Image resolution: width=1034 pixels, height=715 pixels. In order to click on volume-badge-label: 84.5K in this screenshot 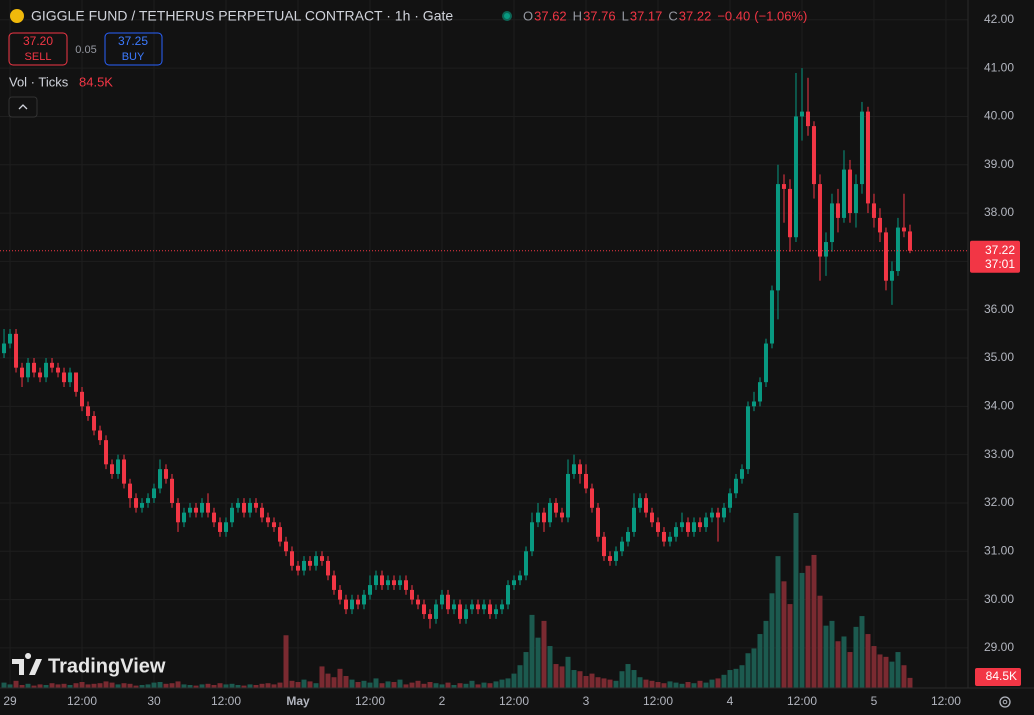, I will do `click(1001, 676)`.